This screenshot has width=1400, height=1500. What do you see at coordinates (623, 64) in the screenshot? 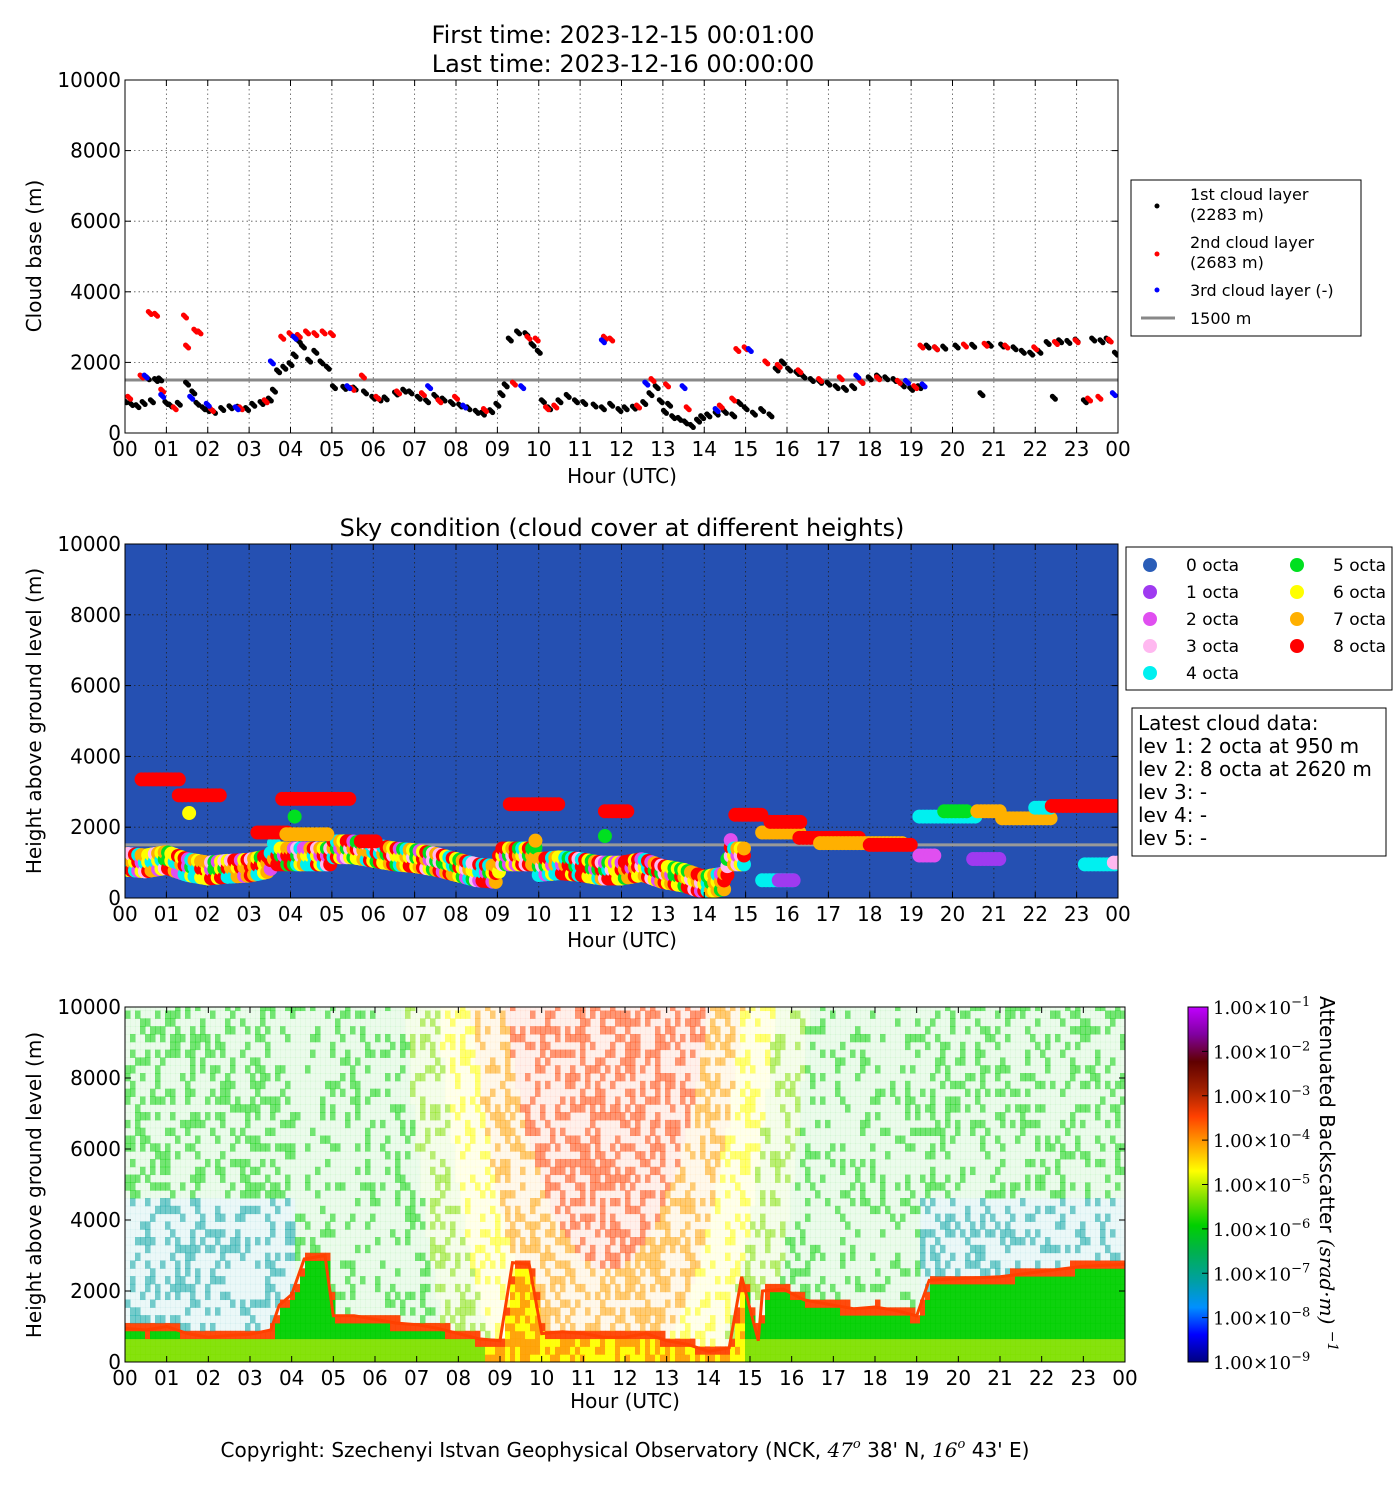
I see `header-line-2: Last time: 2023-12-16 00:00:00` at bounding box center [623, 64].